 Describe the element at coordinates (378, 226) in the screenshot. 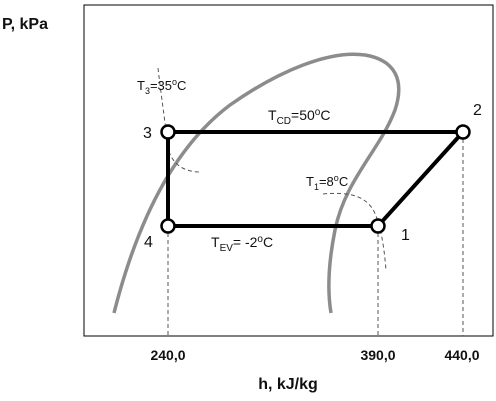

I see `state-1-marker` at that location.